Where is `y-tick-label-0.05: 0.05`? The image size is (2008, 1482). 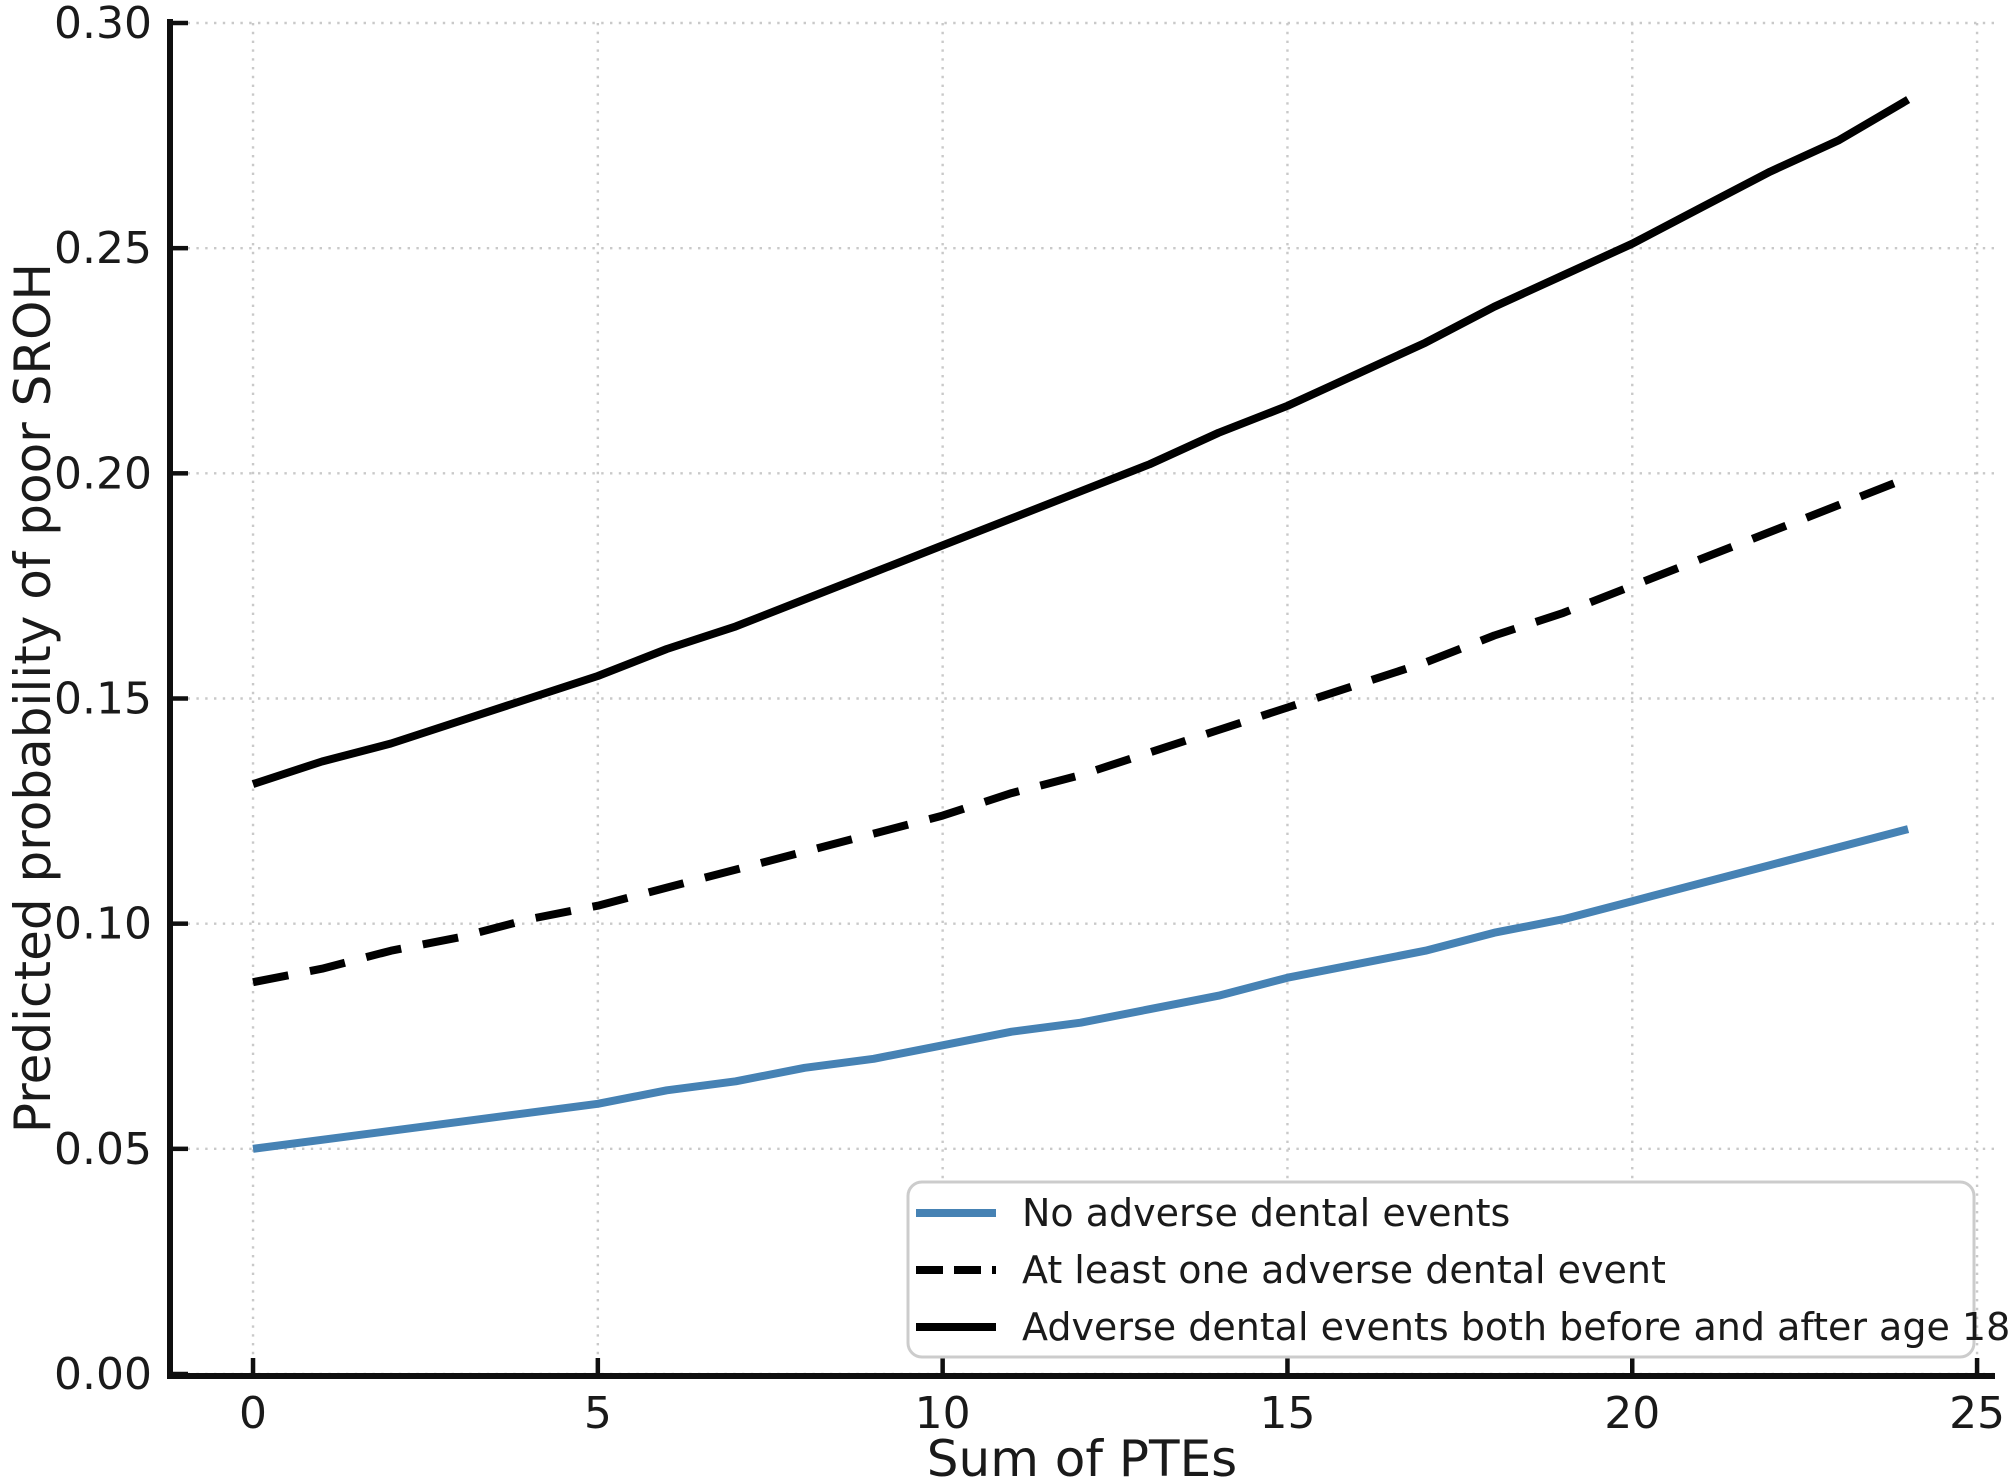
y-tick-label-0.05: 0.05 is located at coordinates (103, 1149).